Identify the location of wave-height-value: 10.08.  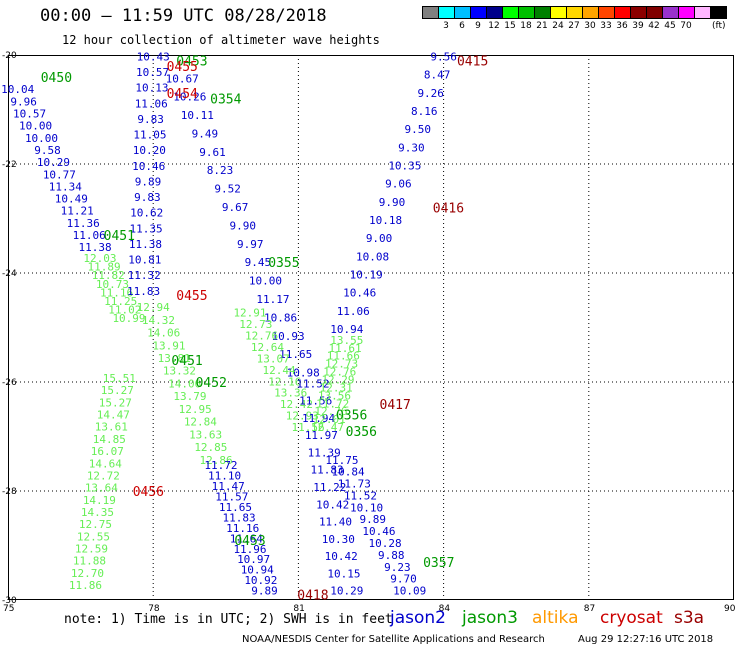
(372, 256).